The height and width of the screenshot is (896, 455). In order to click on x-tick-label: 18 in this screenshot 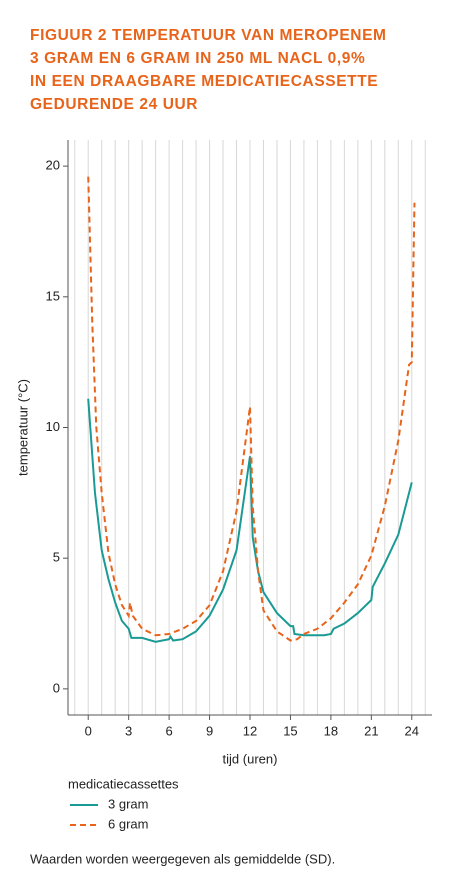, I will do `click(331, 730)`.